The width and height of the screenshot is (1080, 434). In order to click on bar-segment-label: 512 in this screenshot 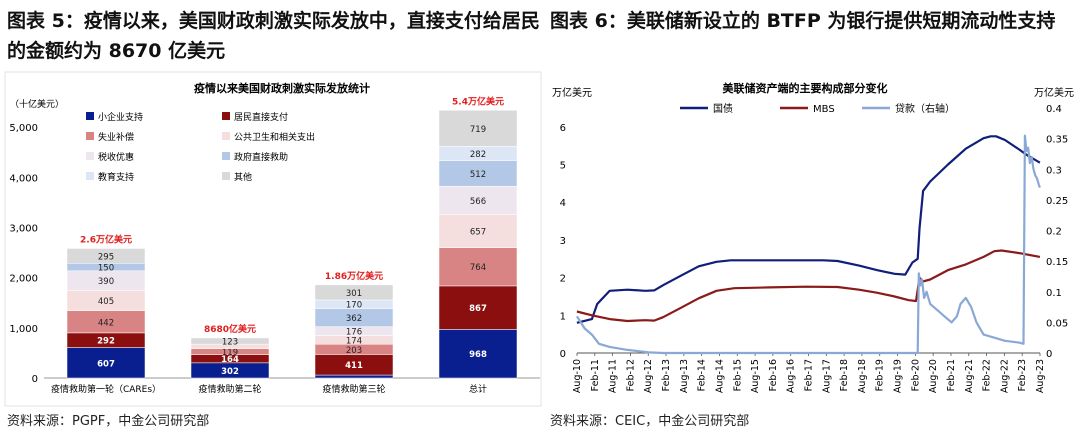, I will do `click(478, 175)`.